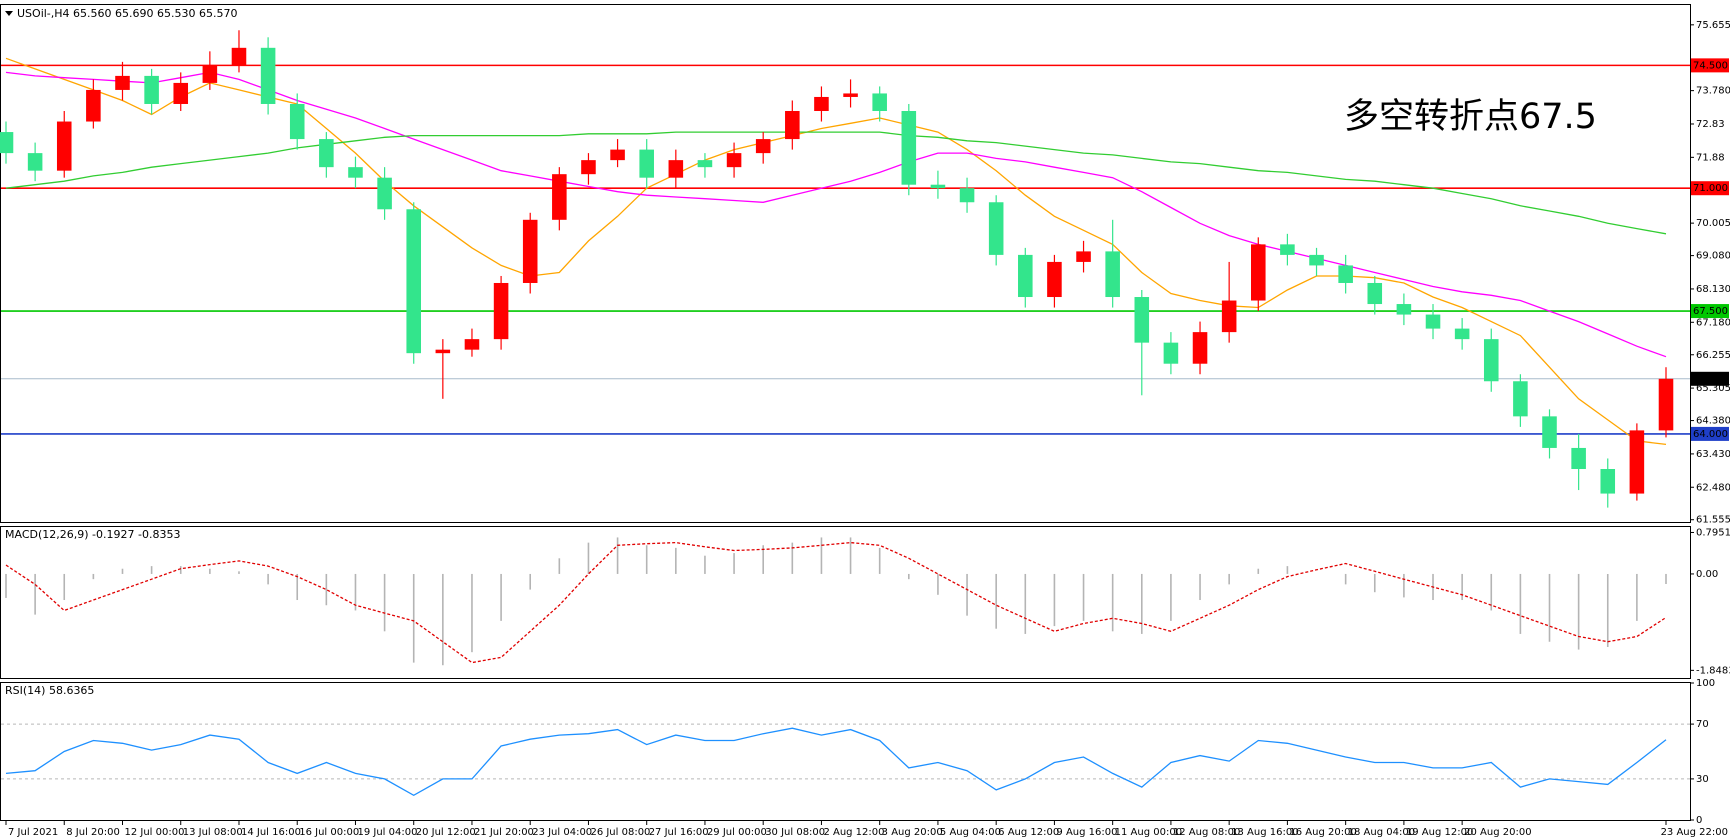  Describe the element at coordinates (1028, 832) in the screenshot. I see `x-tick-label: 6 Aug 12:00` at that location.